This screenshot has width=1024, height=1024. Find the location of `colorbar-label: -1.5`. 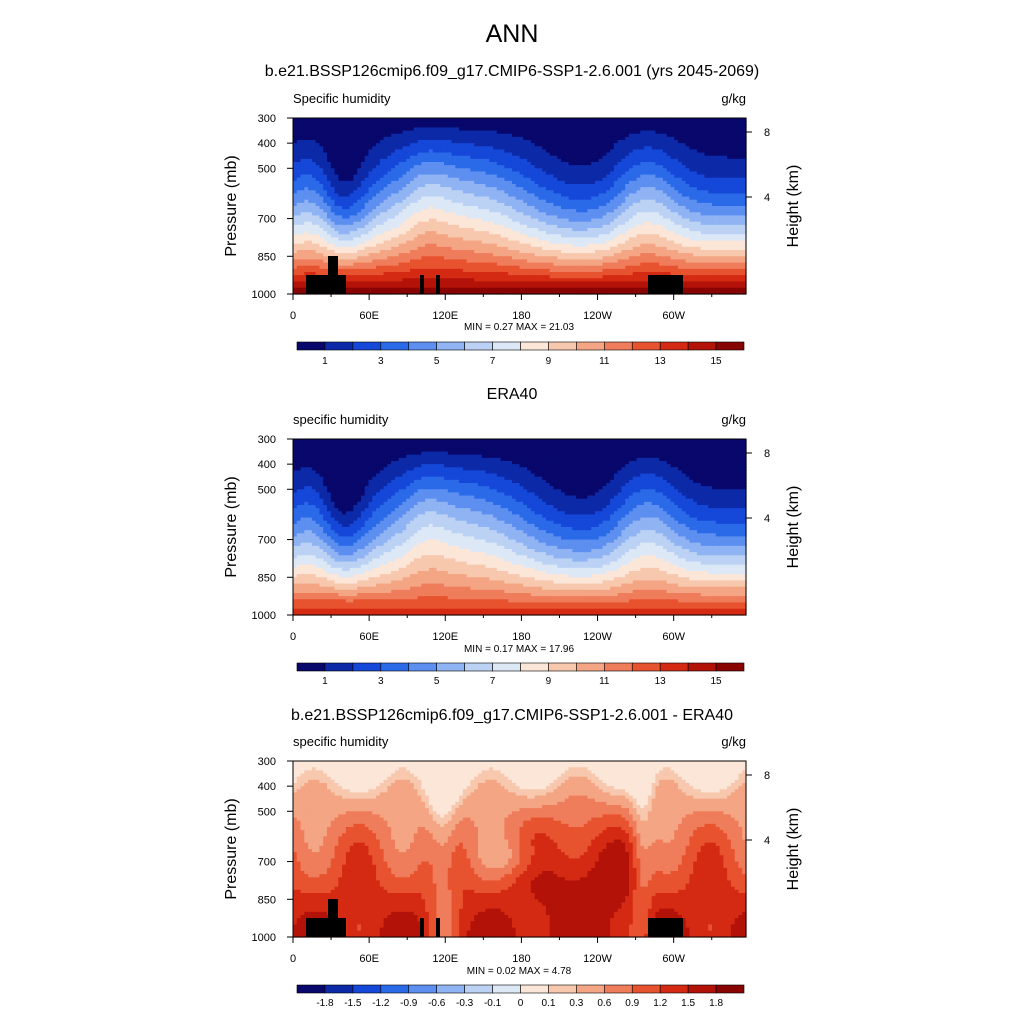

colorbar-label: -1.5 is located at coordinates (353, 1003).